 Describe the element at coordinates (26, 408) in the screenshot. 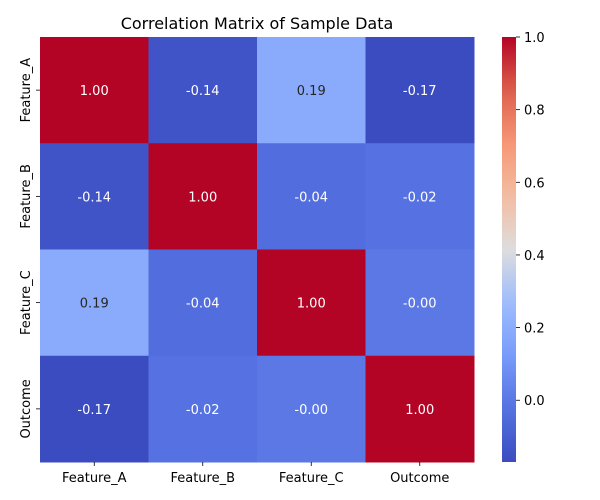

I see `y-tick-label: Outcome` at that location.